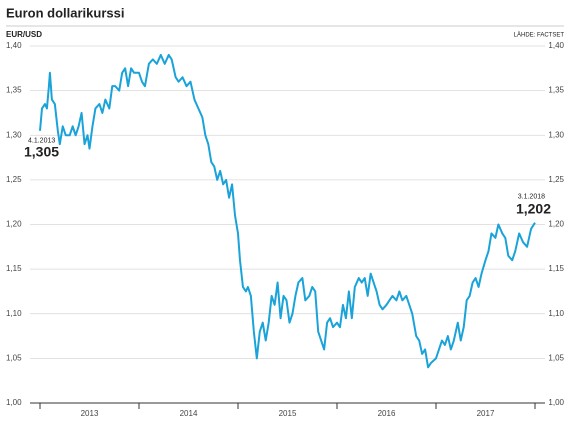  What do you see at coordinates (14, 268) in the screenshot?
I see `y-tick-label: 1,15` at bounding box center [14, 268].